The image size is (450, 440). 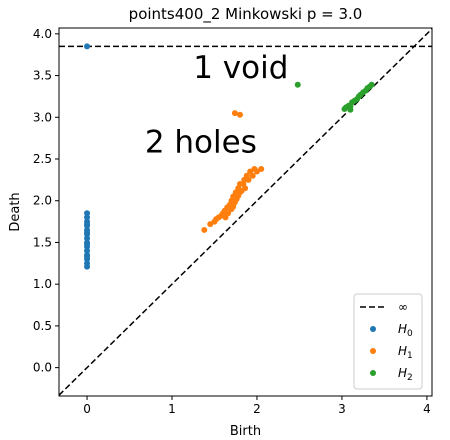 What do you see at coordinates (257, 409) in the screenshot?
I see `x-tick-label: 2` at bounding box center [257, 409].